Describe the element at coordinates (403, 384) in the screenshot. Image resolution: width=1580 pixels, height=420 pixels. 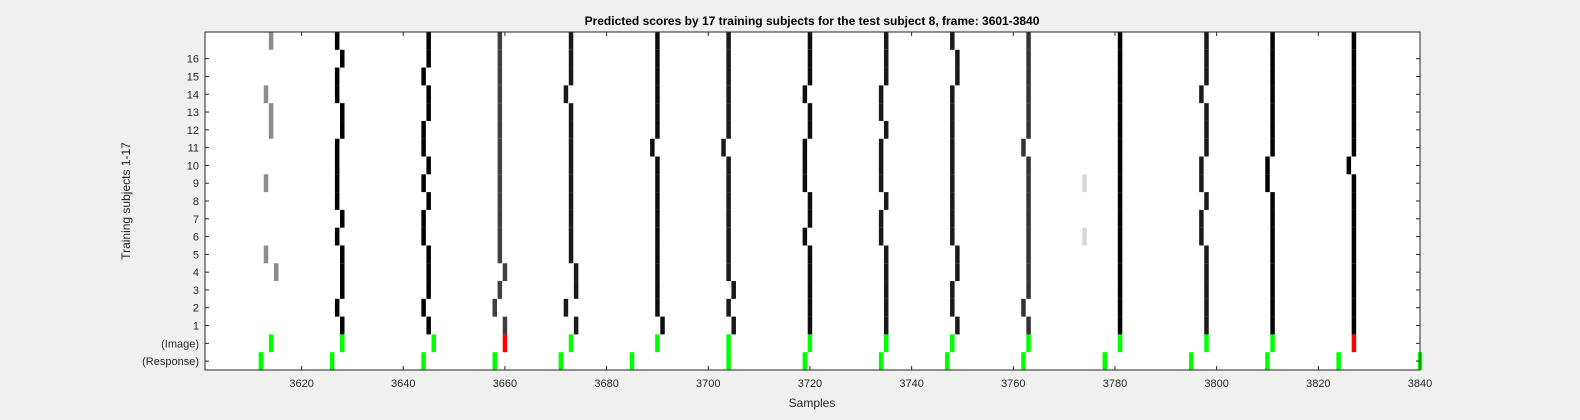
I see `x-tick-label-1: 3640` at that location.